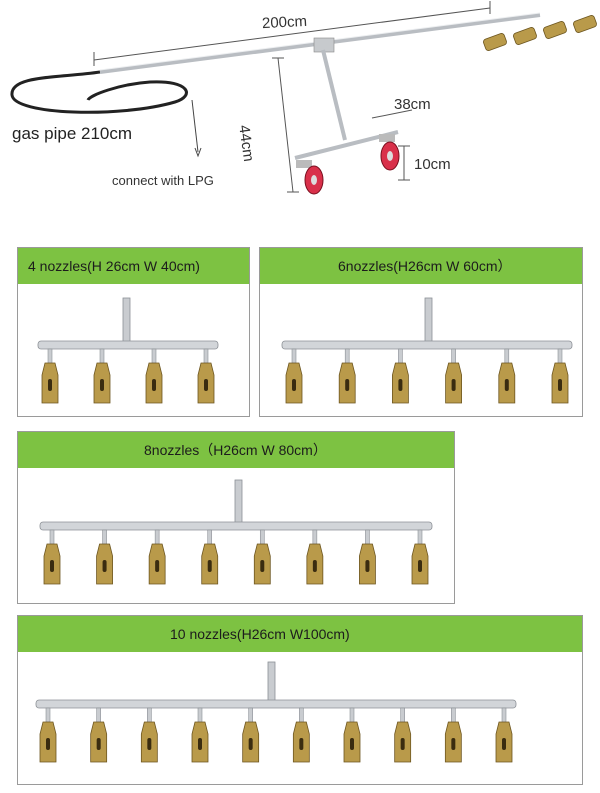  Describe the element at coordinates (99, 92) in the screenshot. I see `gas-hose` at that location.